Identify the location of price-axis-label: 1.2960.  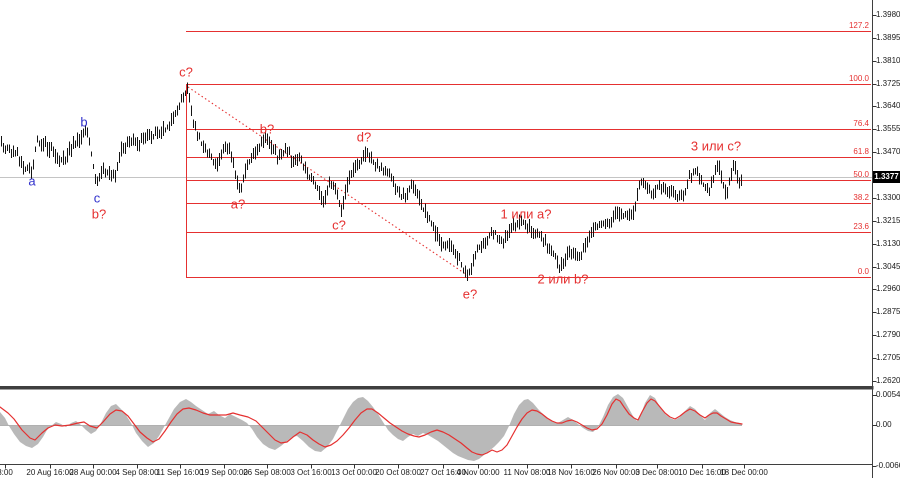
(888, 288).